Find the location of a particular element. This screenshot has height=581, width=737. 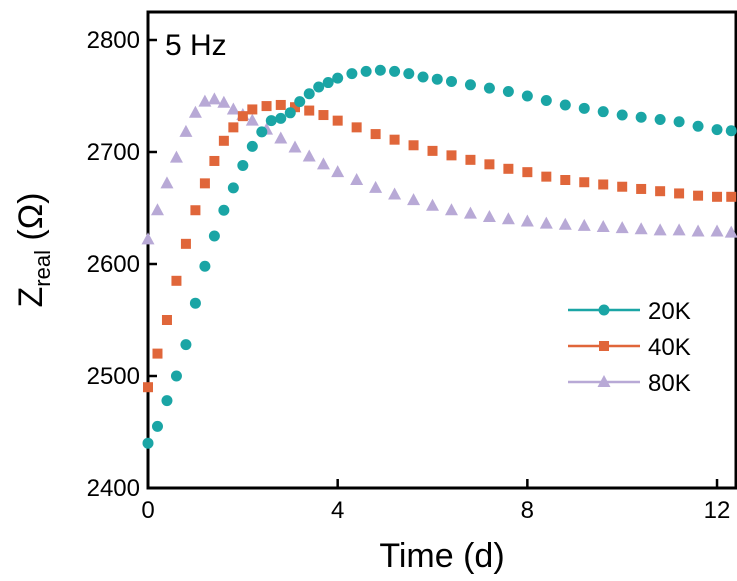

x-tick-label: 8 is located at coordinates (527, 510).